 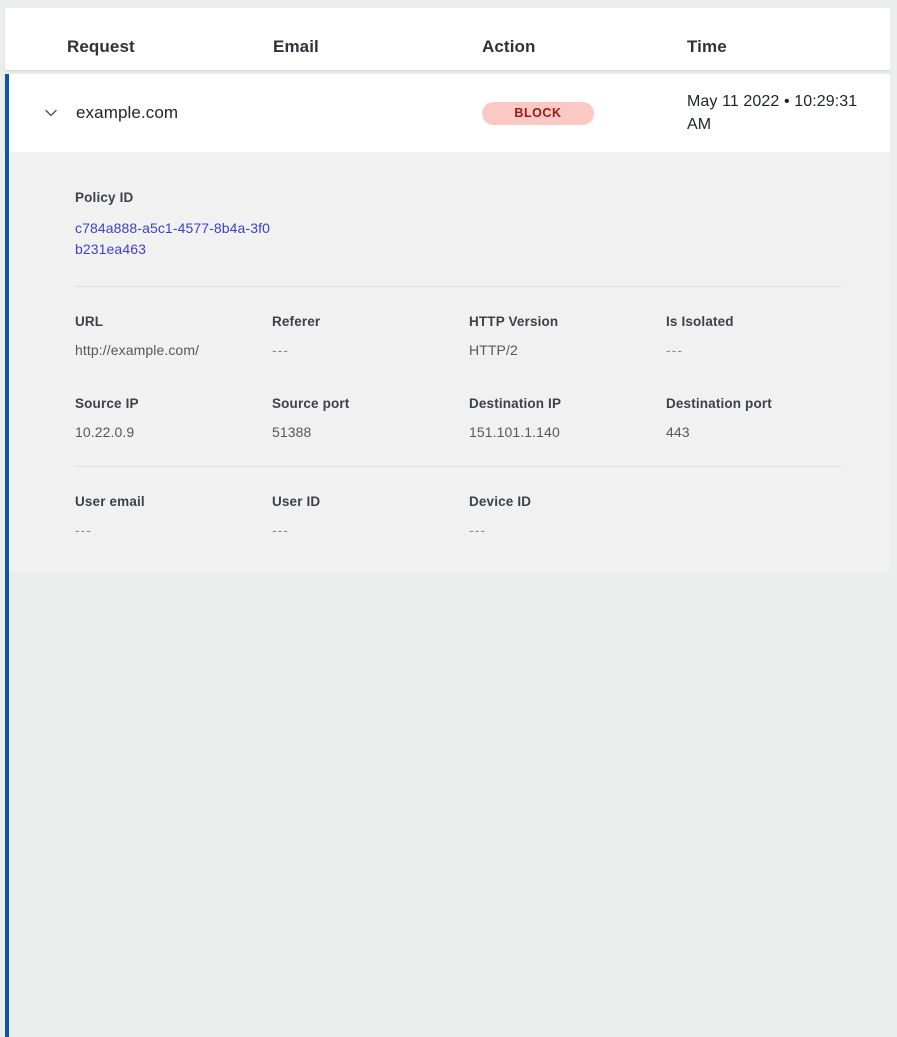 What do you see at coordinates (127, 112) in the screenshot?
I see `request-hostname: example.com` at bounding box center [127, 112].